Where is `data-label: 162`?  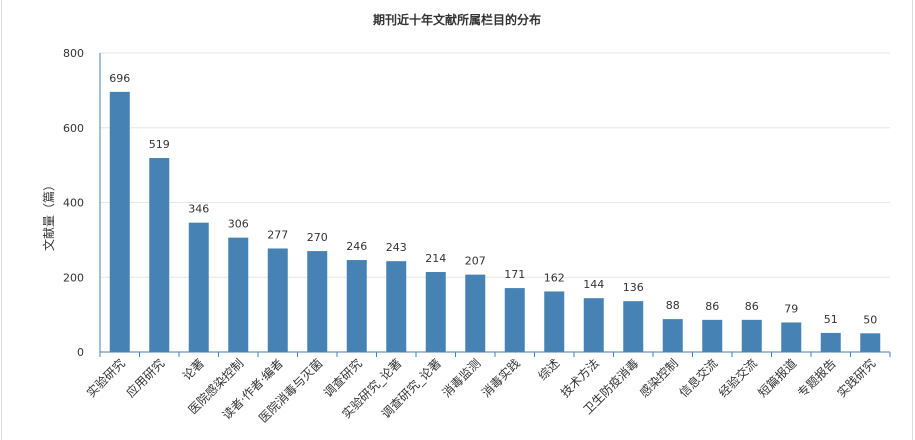
data-label: 162 is located at coordinates (554, 277).